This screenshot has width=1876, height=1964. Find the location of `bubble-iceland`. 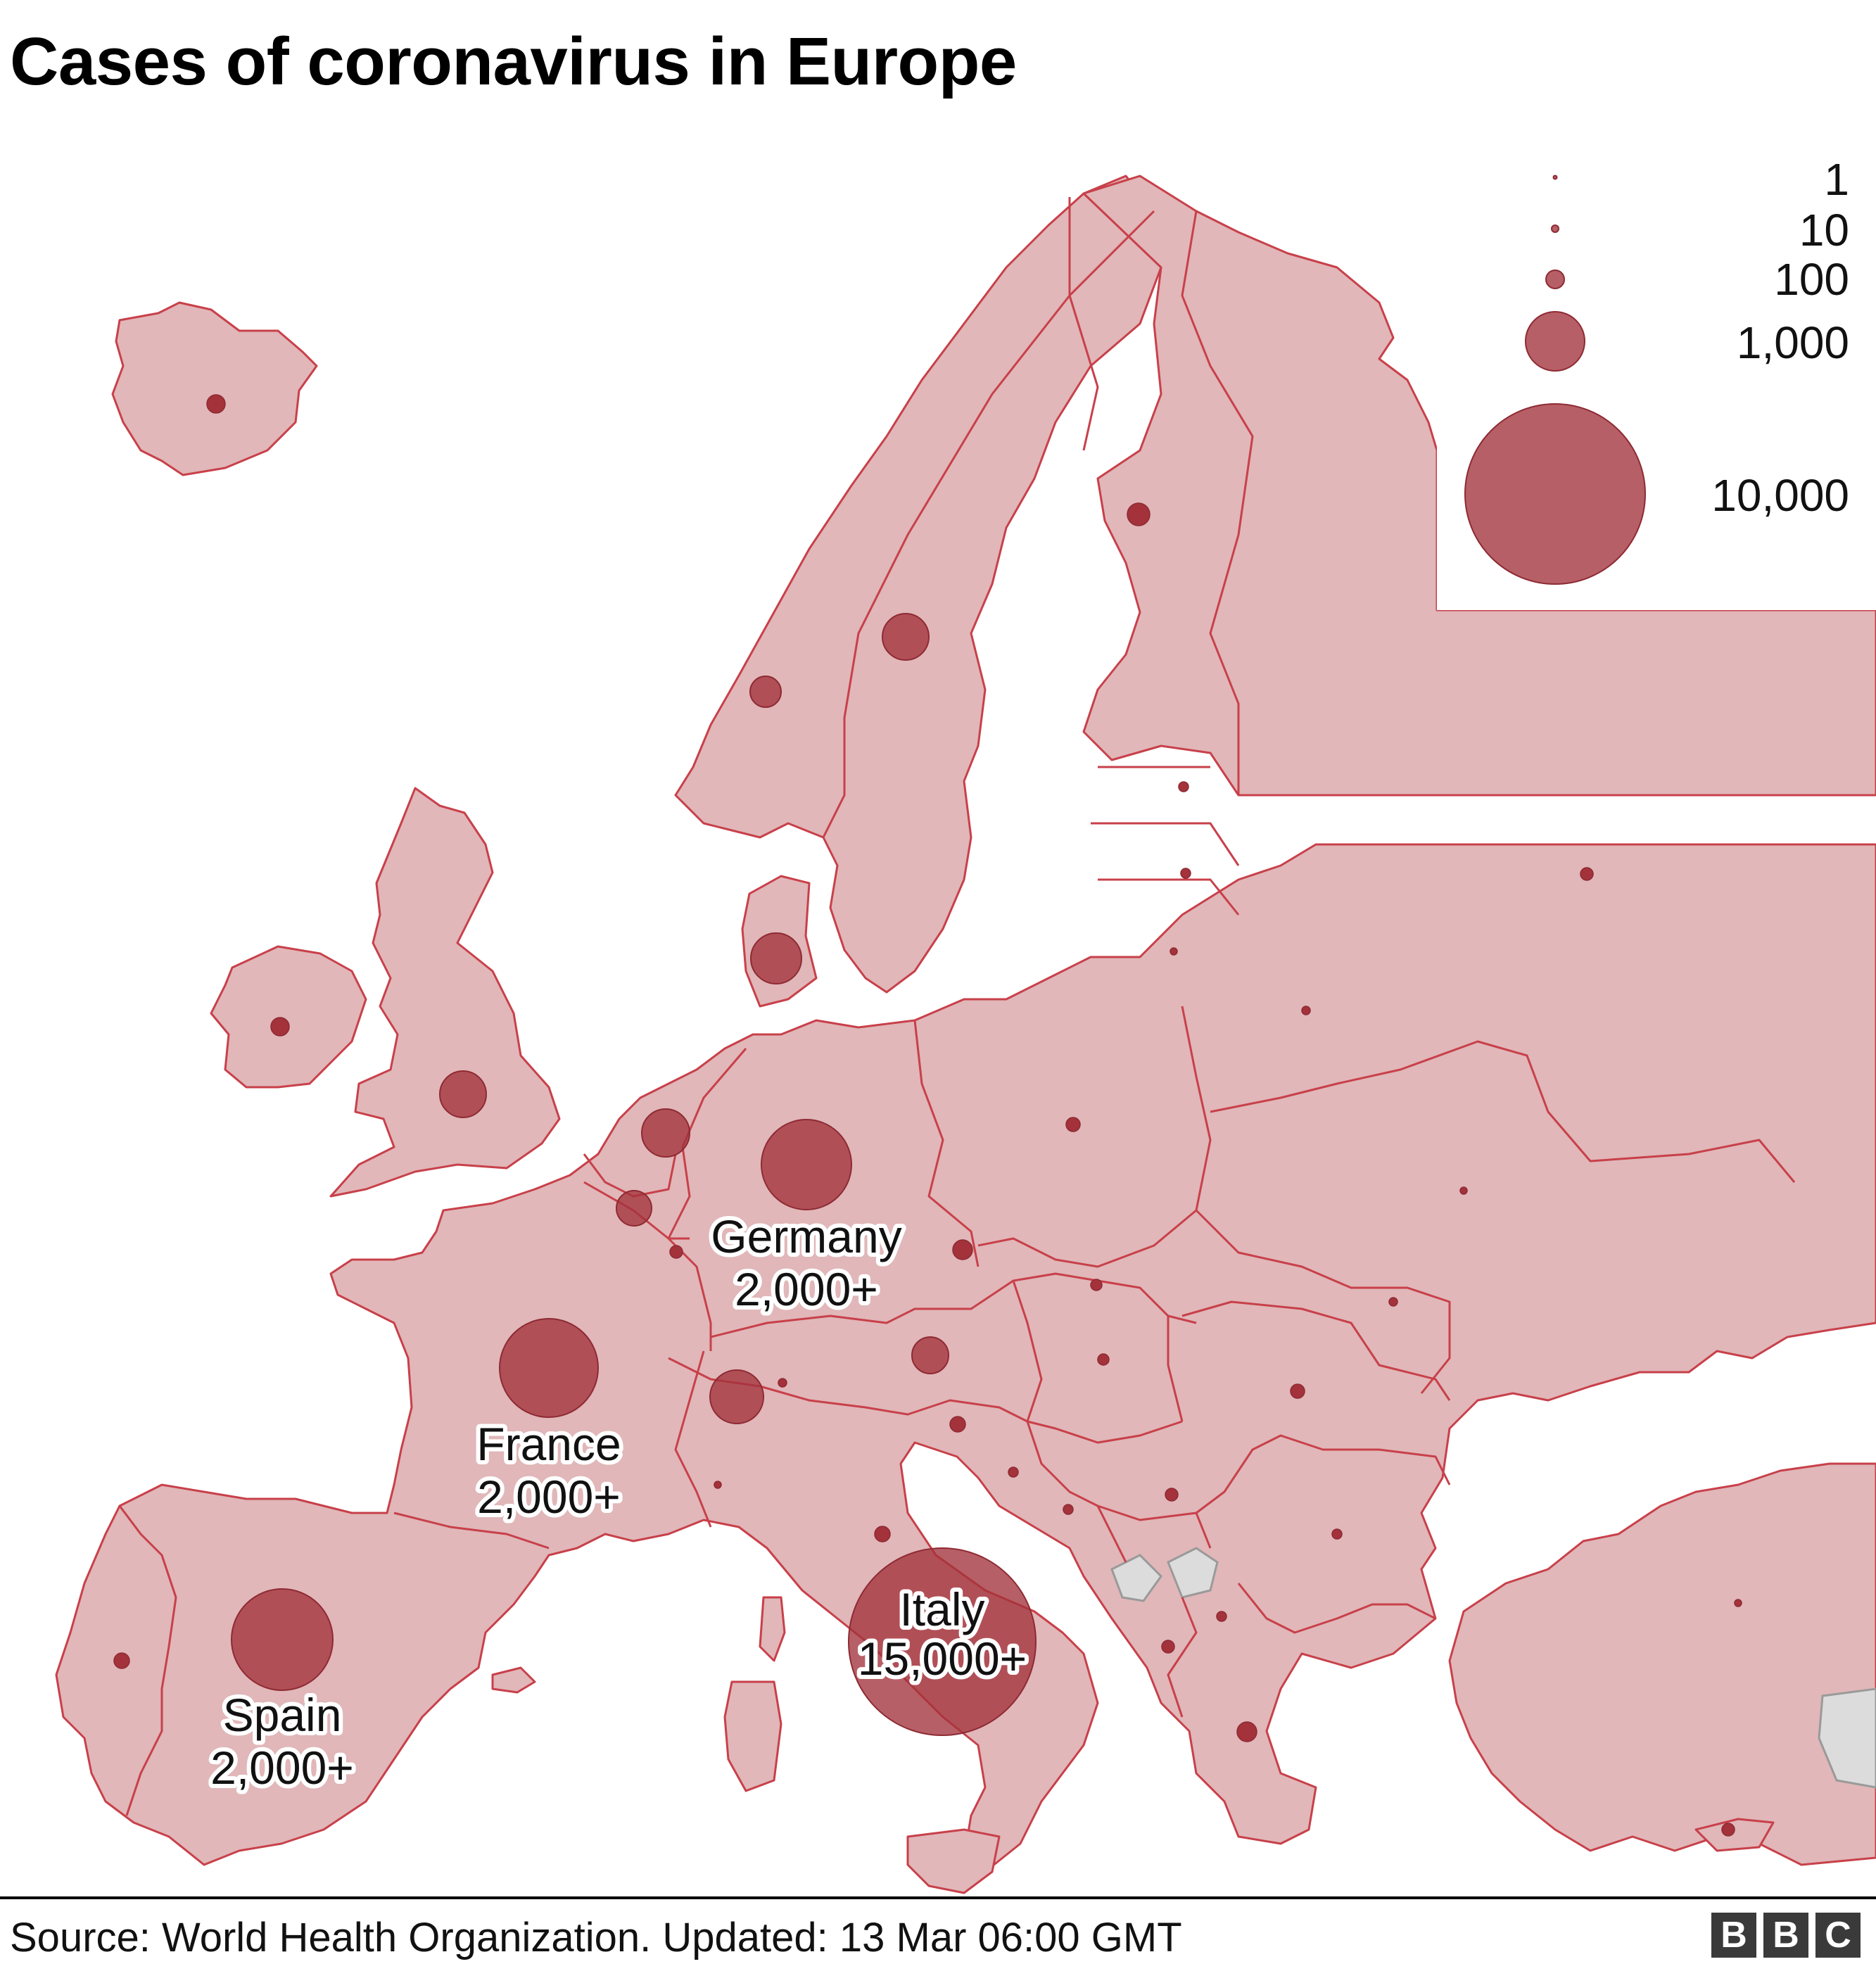

bubble-iceland is located at coordinates (216, 404).